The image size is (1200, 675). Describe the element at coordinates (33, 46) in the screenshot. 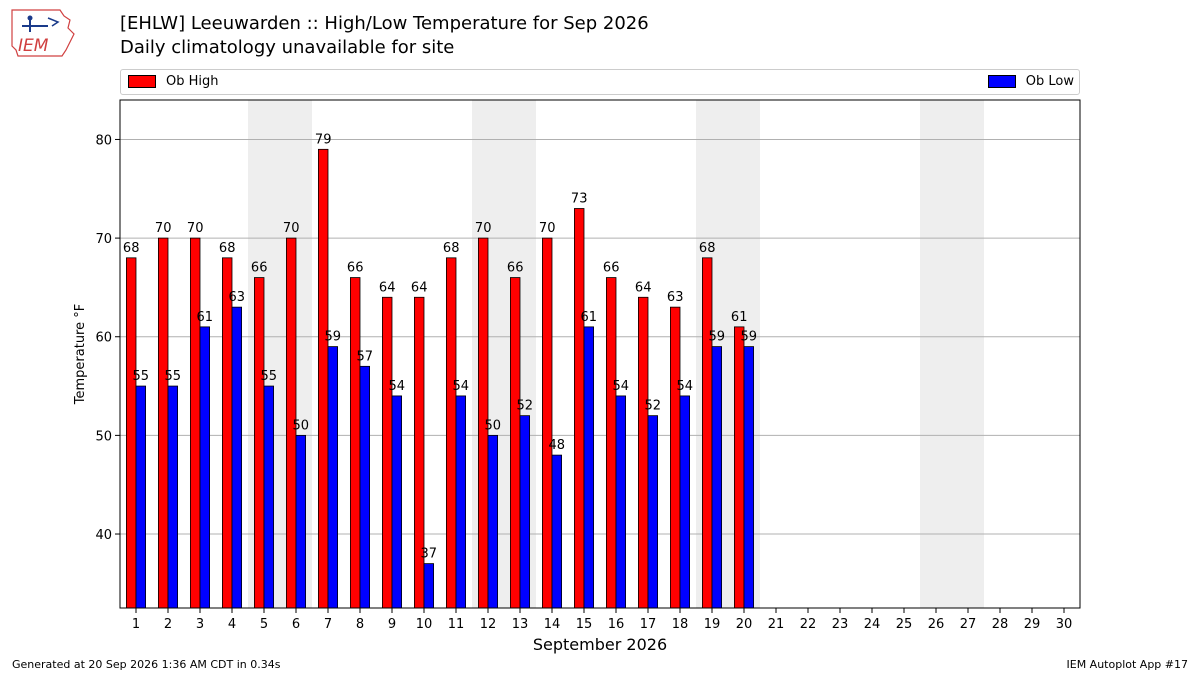

I see `svg-text: IEM` at that location.